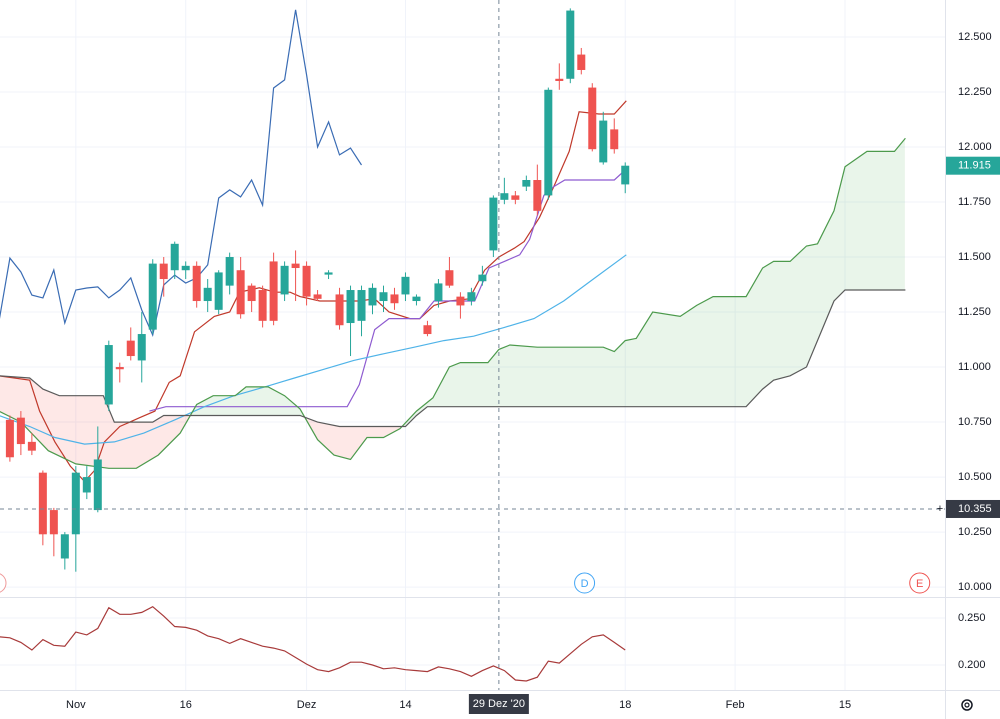 This screenshot has width=1000, height=719. What do you see at coordinates (76, 705) in the screenshot?
I see `x-tick-label: Nov` at bounding box center [76, 705].